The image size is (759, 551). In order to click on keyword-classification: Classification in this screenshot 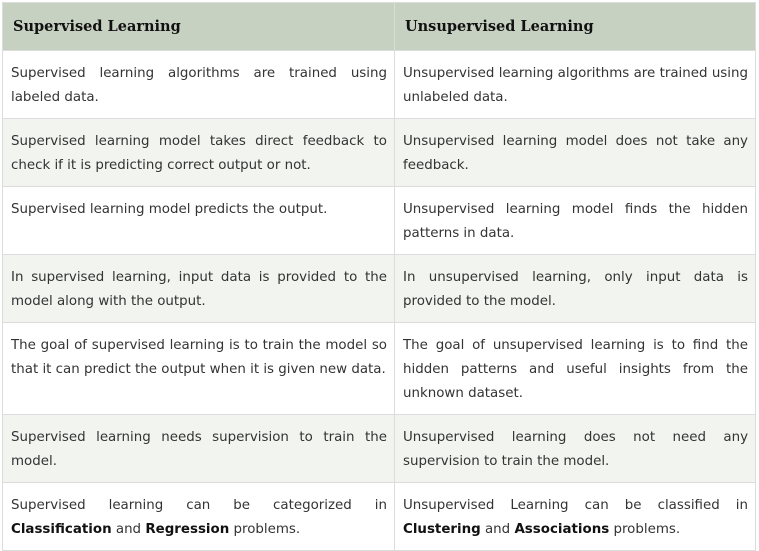, I will do `click(61, 529)`.